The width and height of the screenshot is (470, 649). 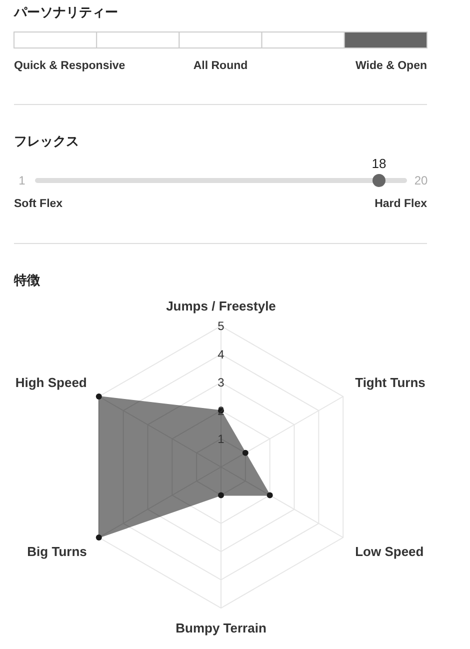 What do you see at coordinates (390, 382) in the screenshot?
I see `spoke-label: Tight Turns` at bounding box center [390, 382].